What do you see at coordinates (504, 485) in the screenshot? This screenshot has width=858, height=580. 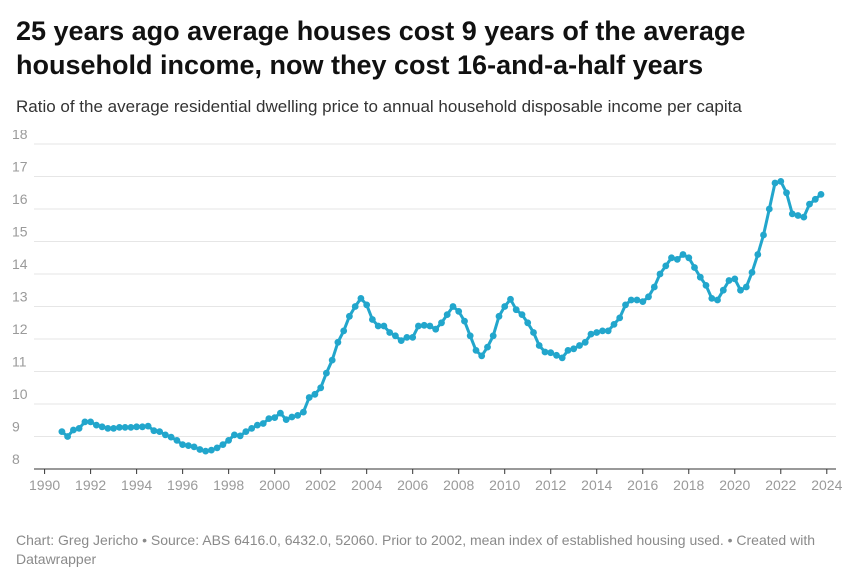 I see `x-tick-label: 2010` at bounding box center [504, 485].